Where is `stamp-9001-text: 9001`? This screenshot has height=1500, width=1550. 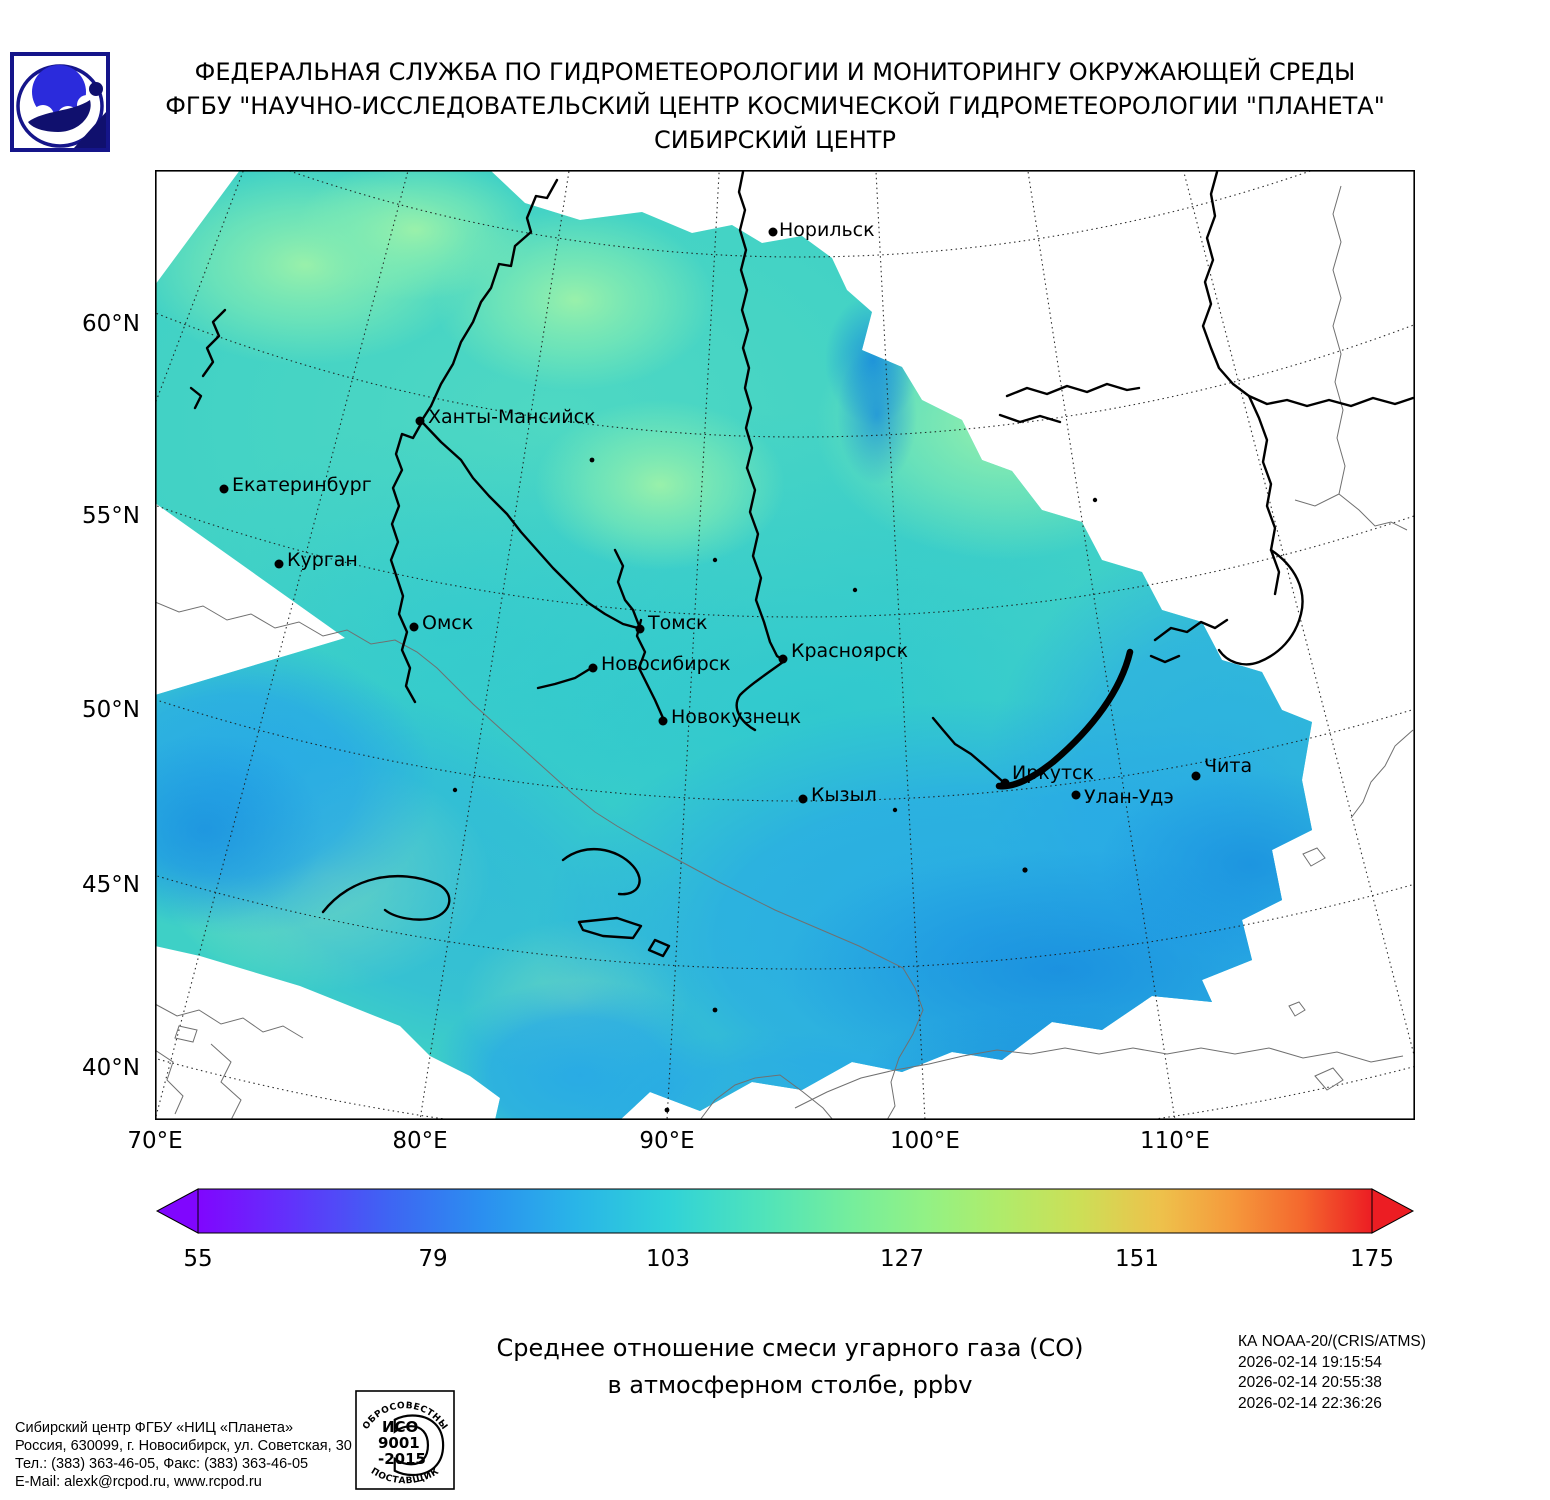 stamp-9001-text: 9001 is located at coordinates (399, 1443).